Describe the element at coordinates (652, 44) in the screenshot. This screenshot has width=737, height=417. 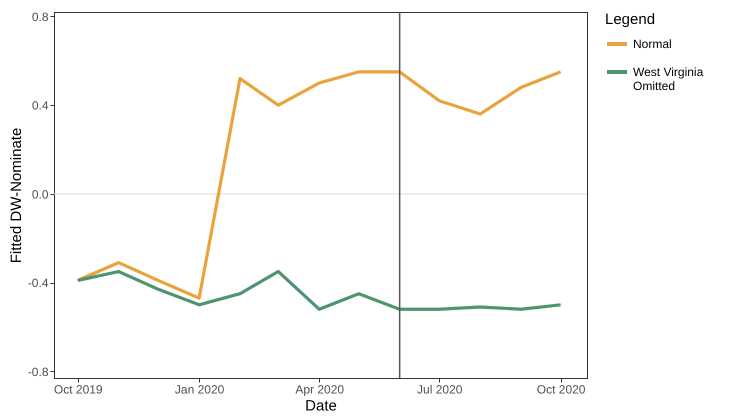
I see `legend-label: Normal` at that location.